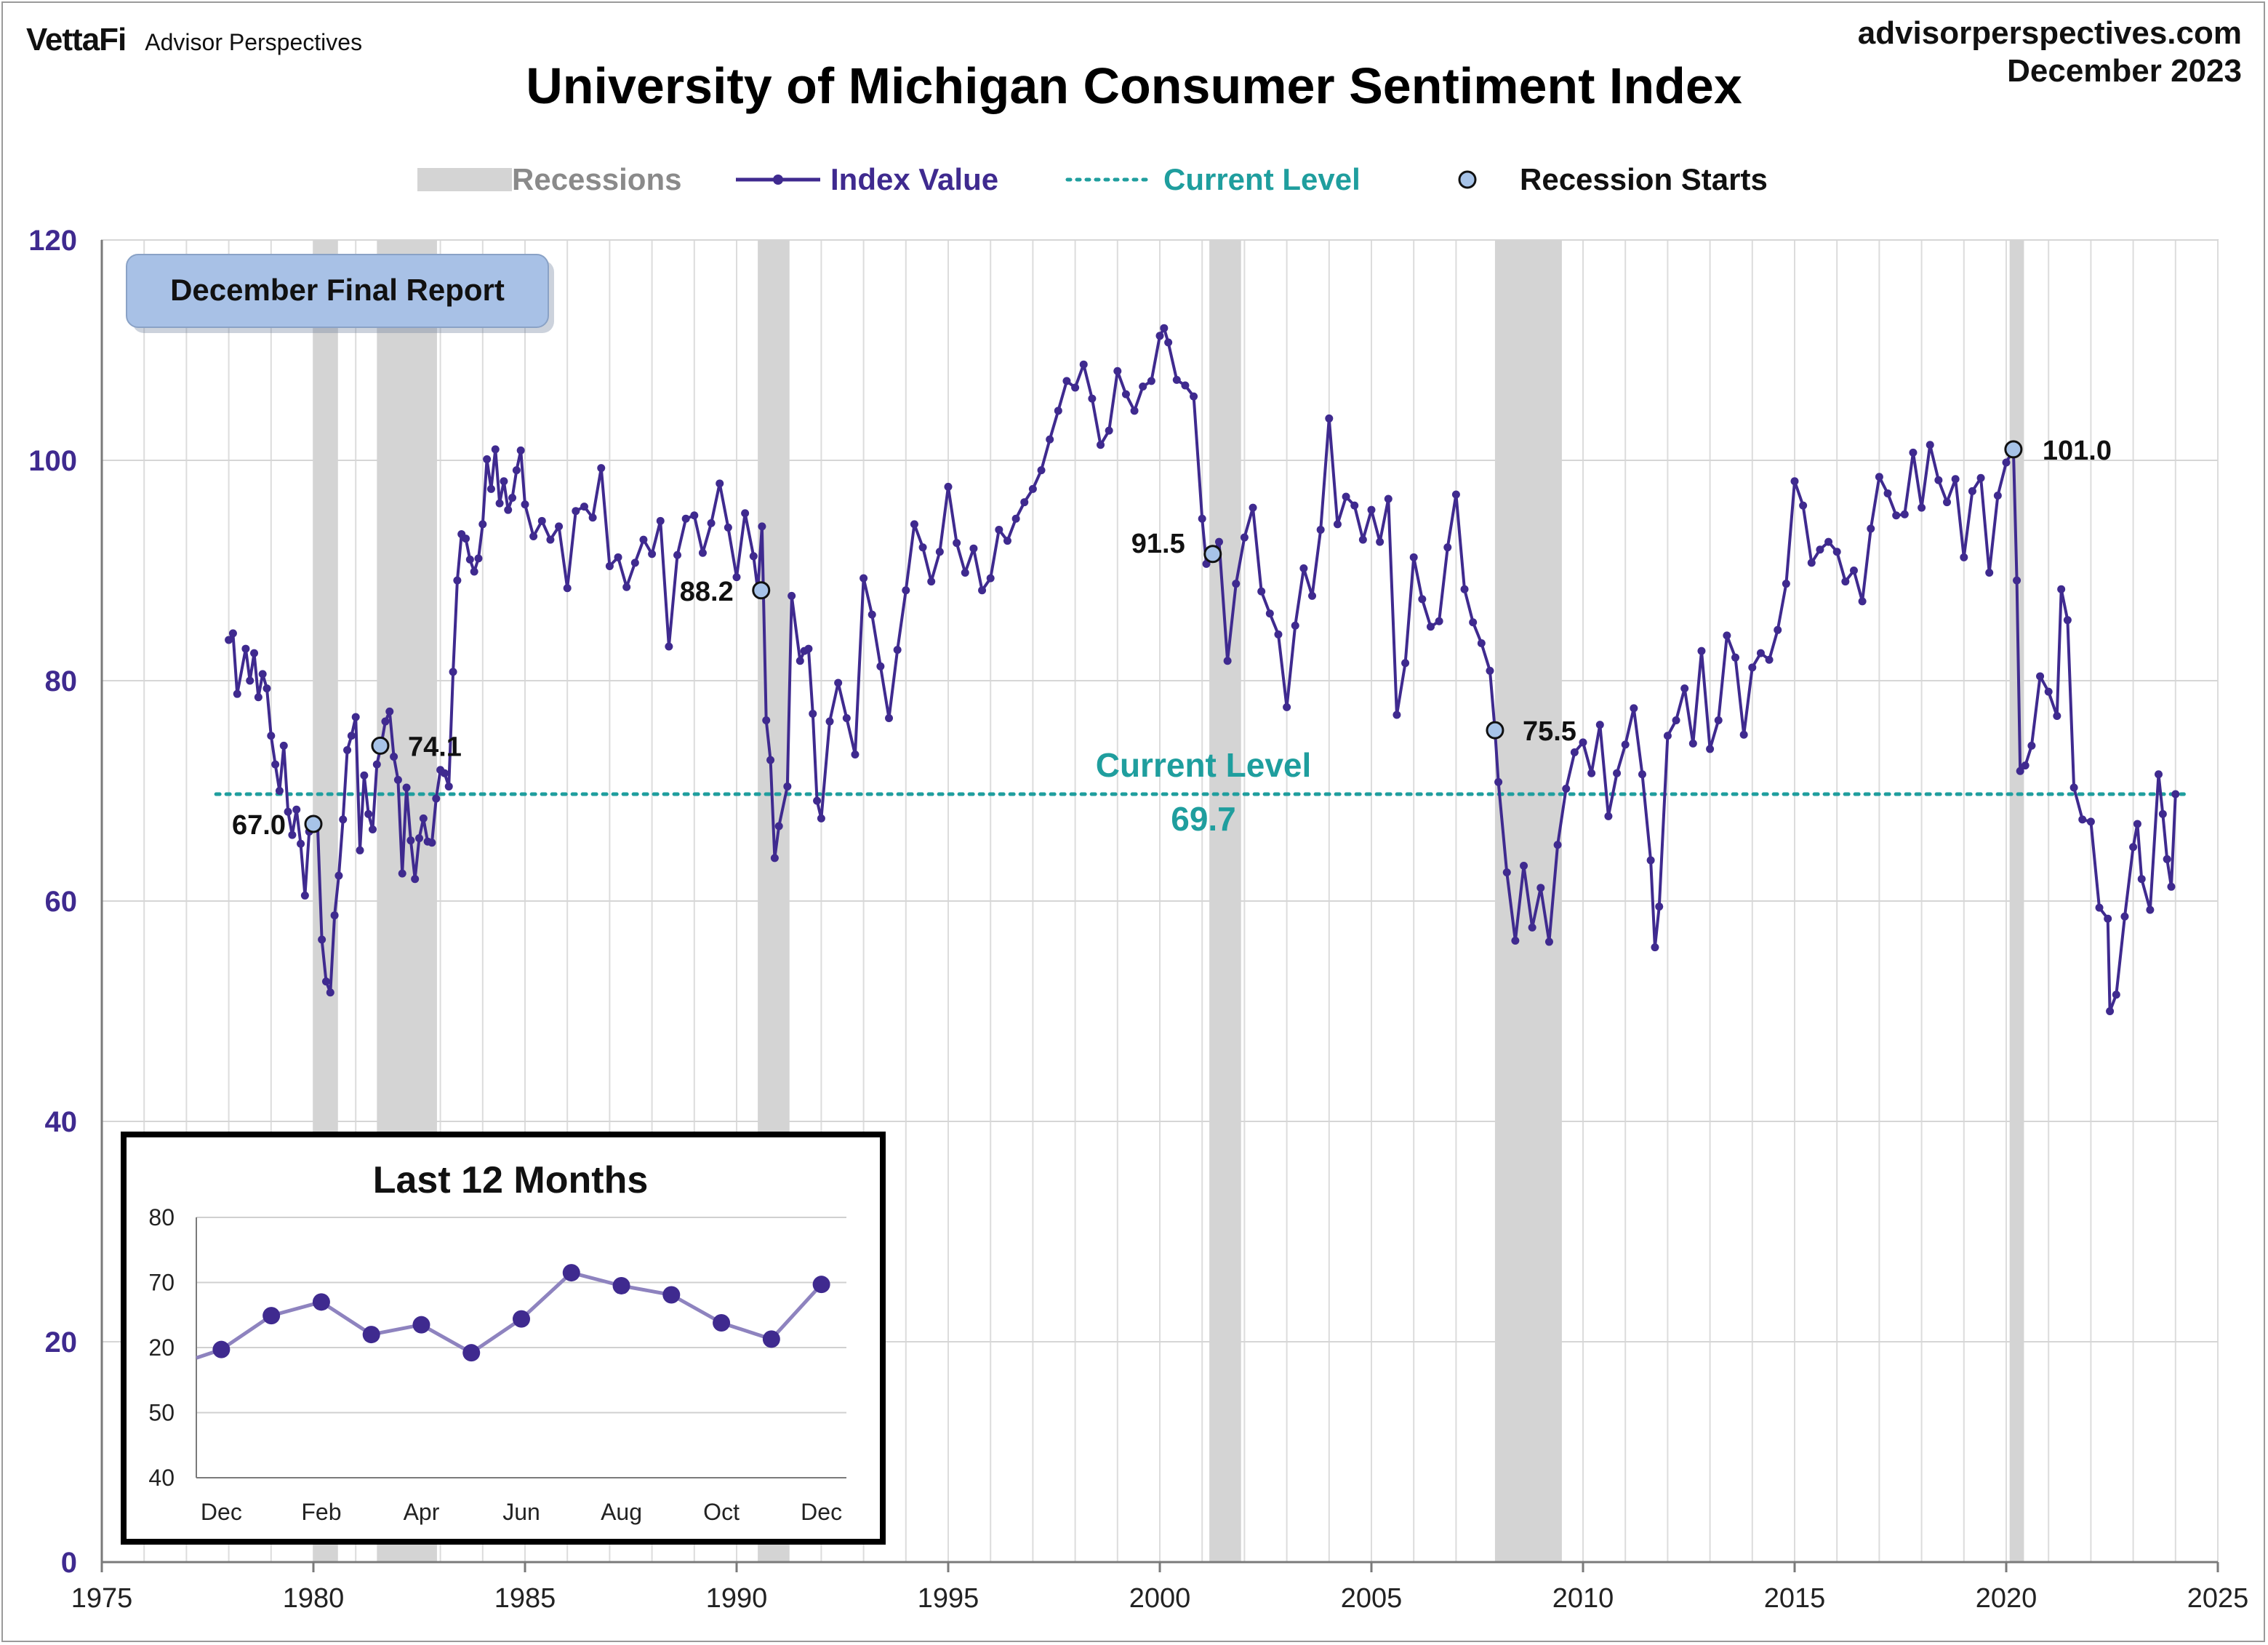 The height and width of the screenshot is (1645, 2268). Describe the element at coordinates (778, 180) in the screenshot. I see `legend-index-dot` at that location.